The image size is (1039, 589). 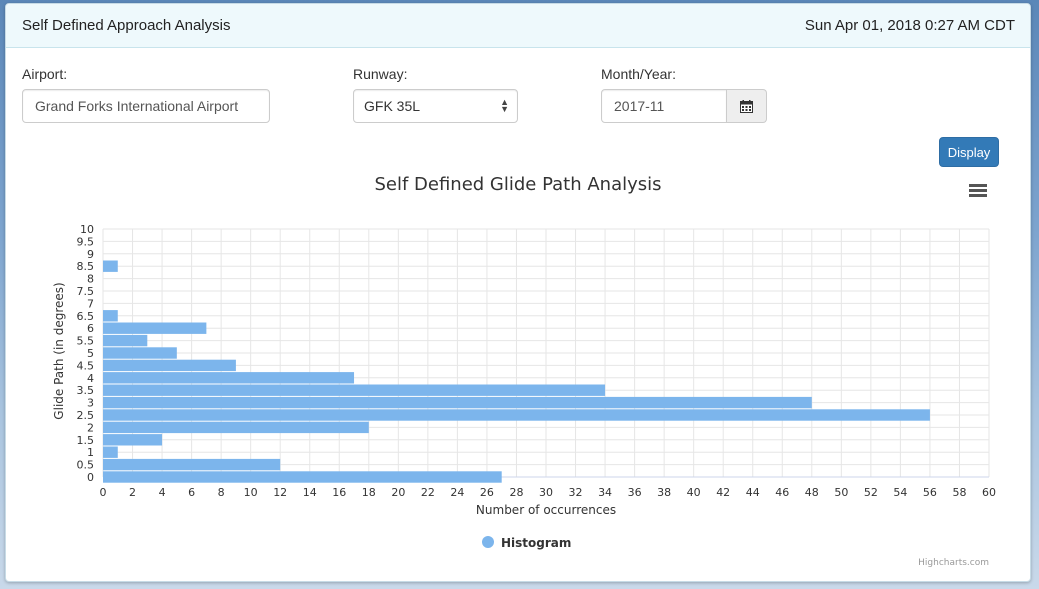 I want to click on y-tick-label: 1, so click(x=90, y=452).